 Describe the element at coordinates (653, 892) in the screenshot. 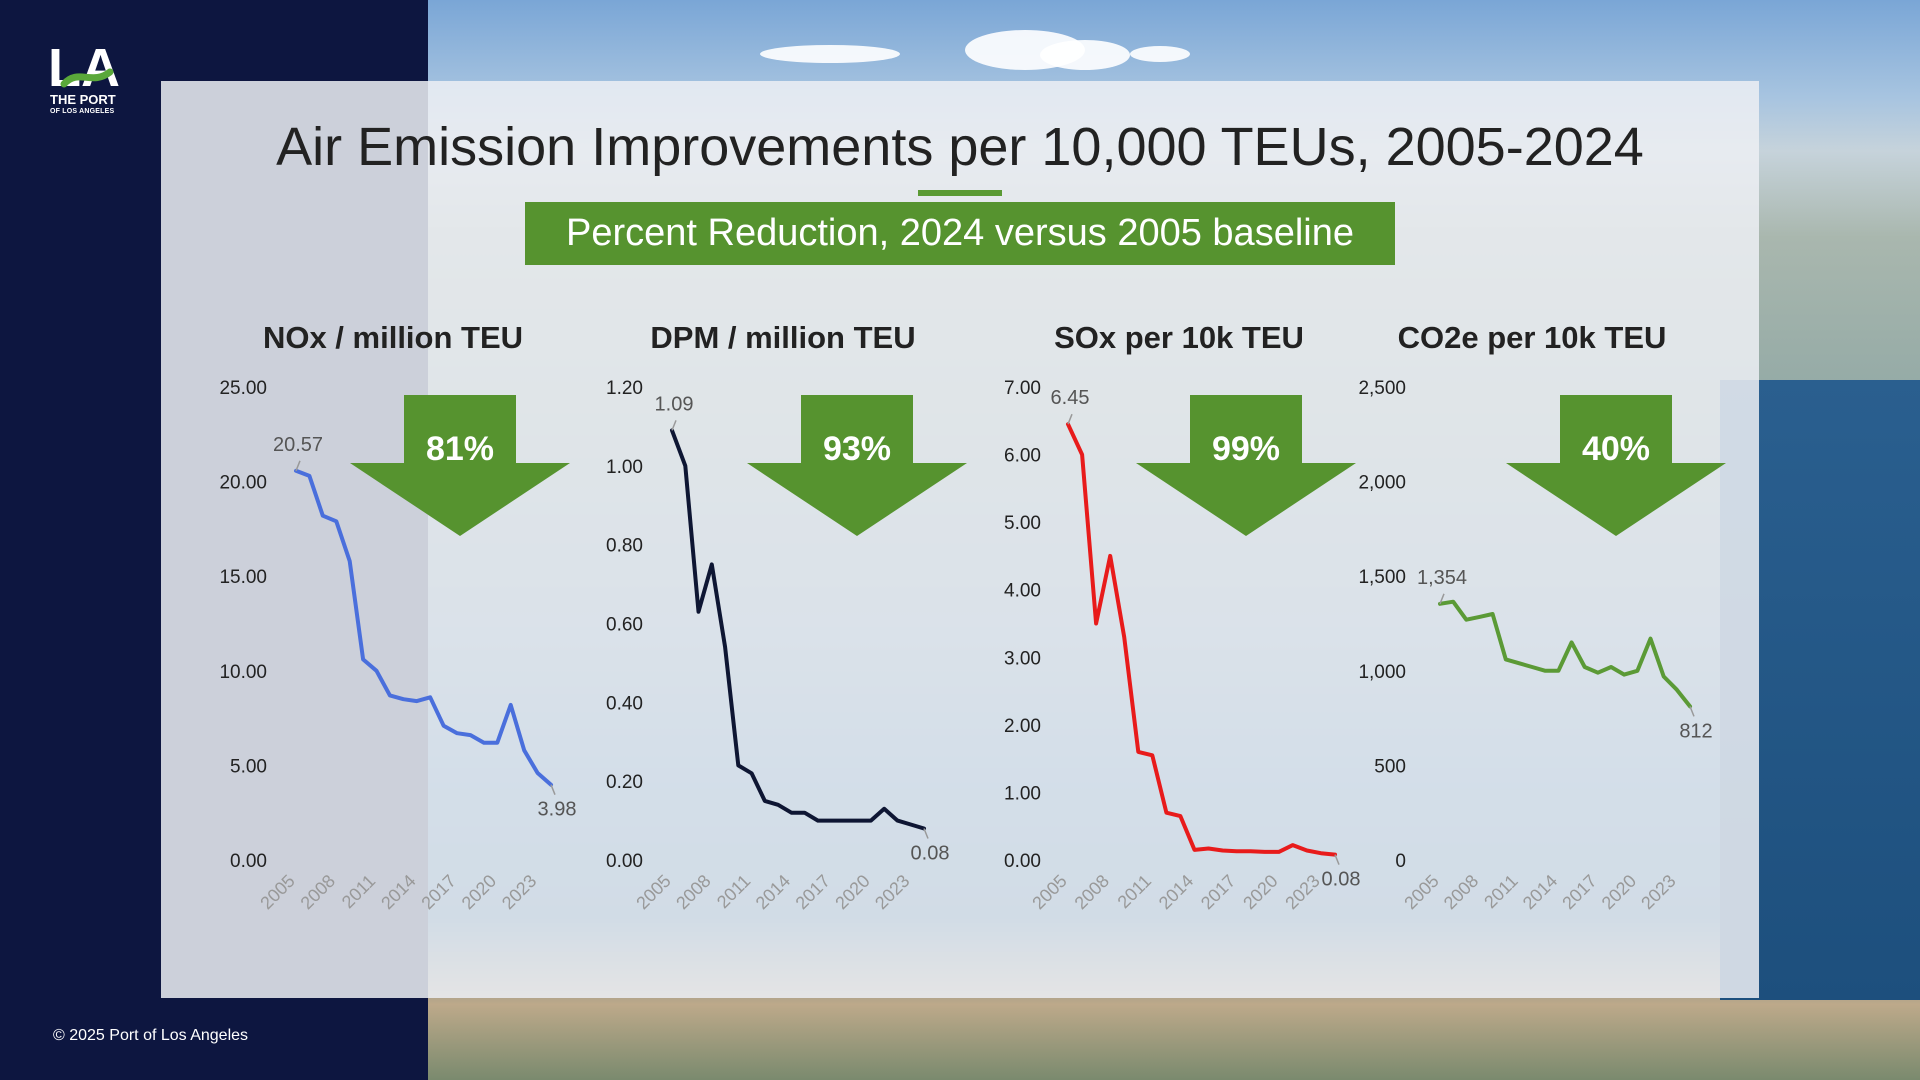

I see `chart-2-x-tick: 2005` at that location.